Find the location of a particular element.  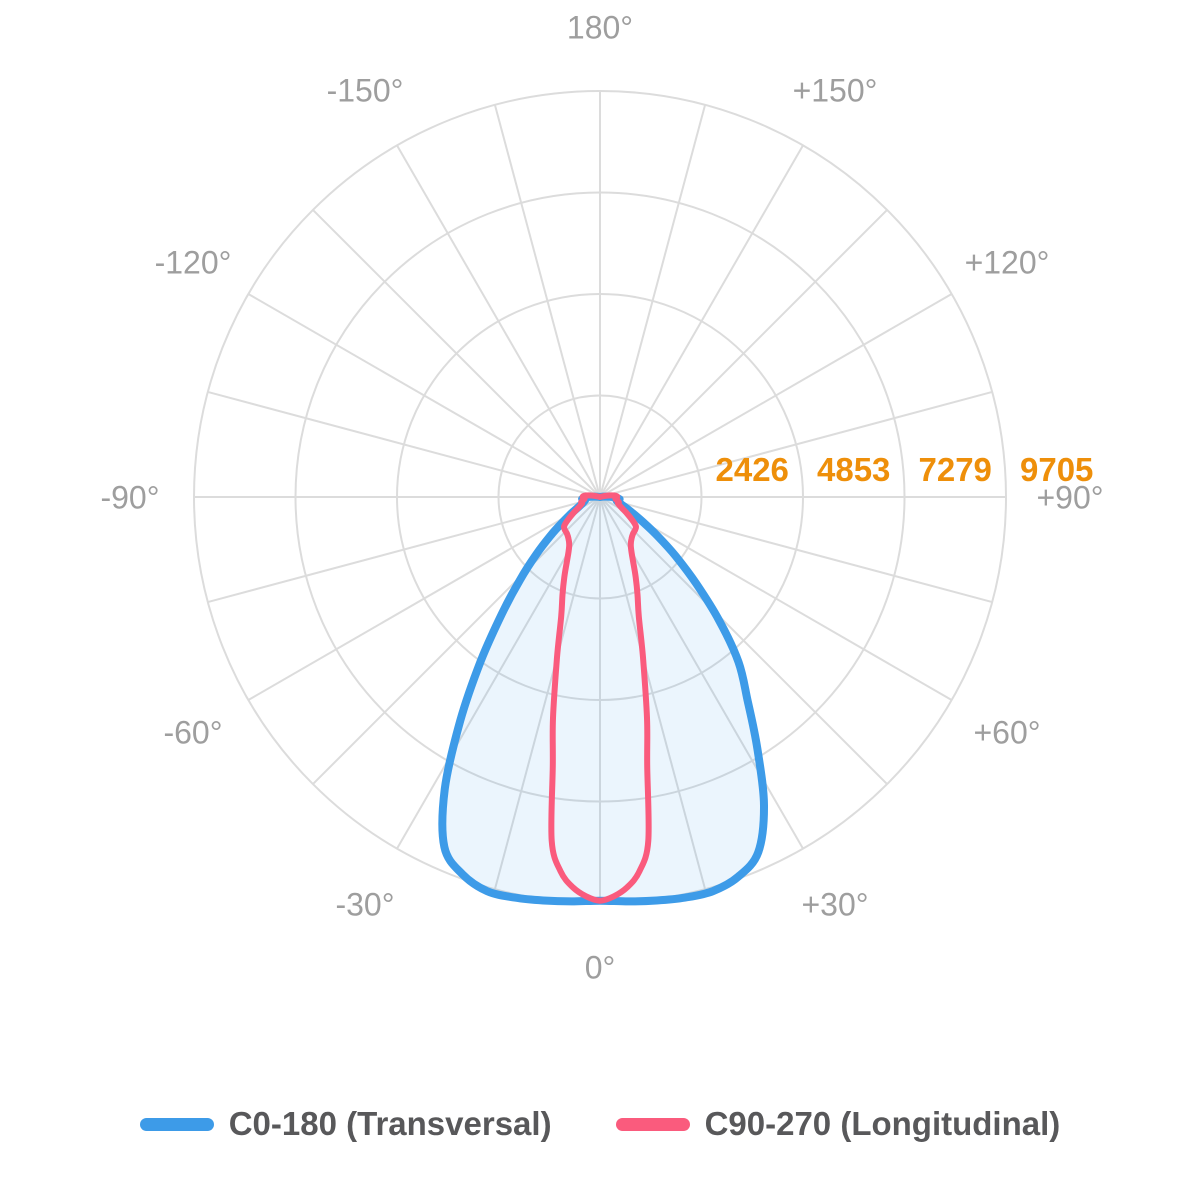

angle-tick-label: +60° is located at coordinates (1006, 733).